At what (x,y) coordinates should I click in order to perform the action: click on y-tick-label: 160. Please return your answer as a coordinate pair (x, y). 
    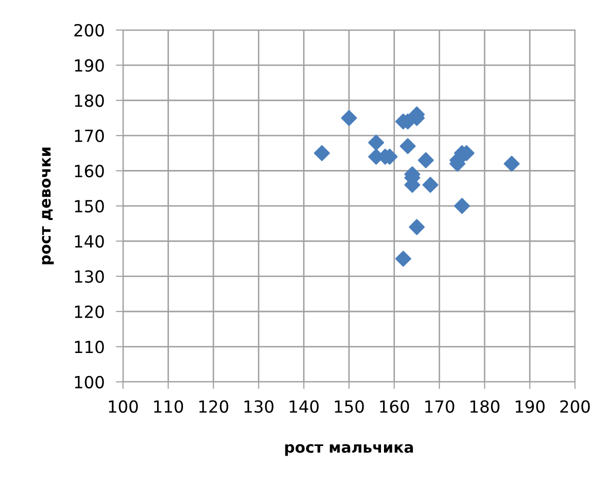
    Looking at the image, I should click on (89, 171).